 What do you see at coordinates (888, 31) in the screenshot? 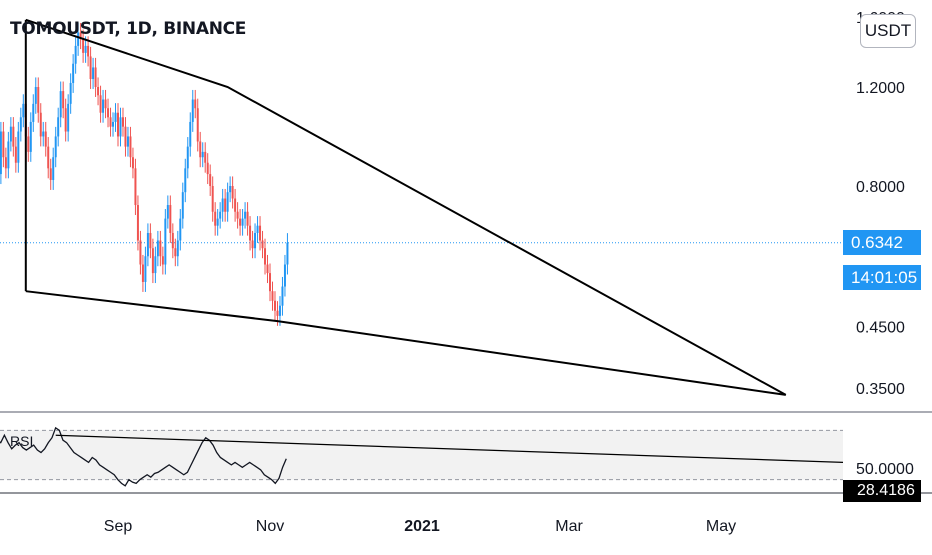
I see `currency-button: USDT` at bounding box center [888, 31].